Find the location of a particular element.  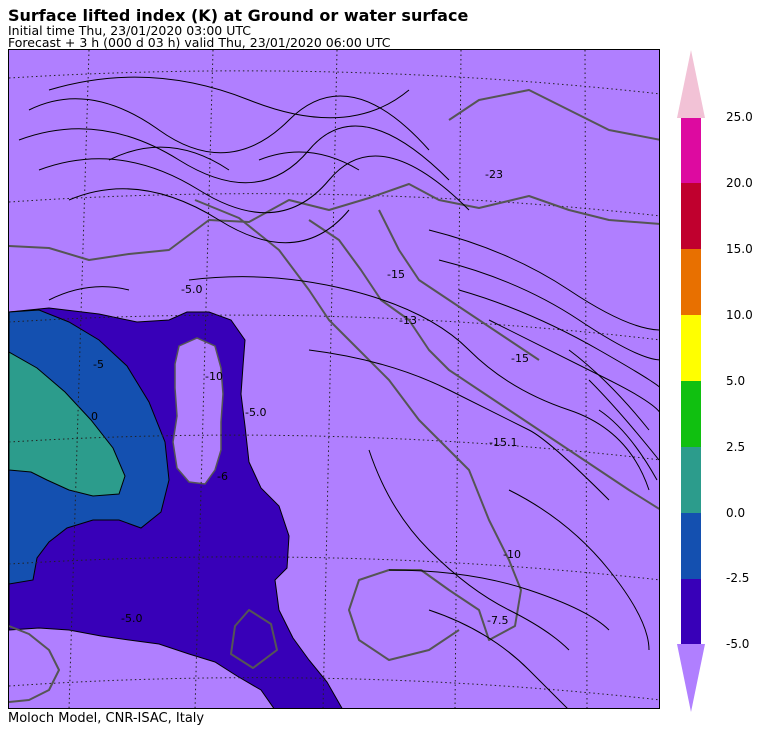

colorbar-label: 10.0 is located at coordinates (739, 315).